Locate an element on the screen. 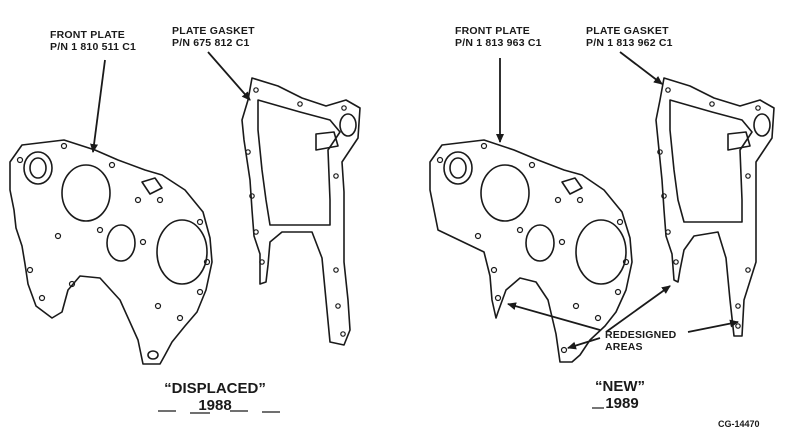 The width and height of the screenshot is (800, 443). figure-id: CG-14470 is located at coordinates (739, 424).